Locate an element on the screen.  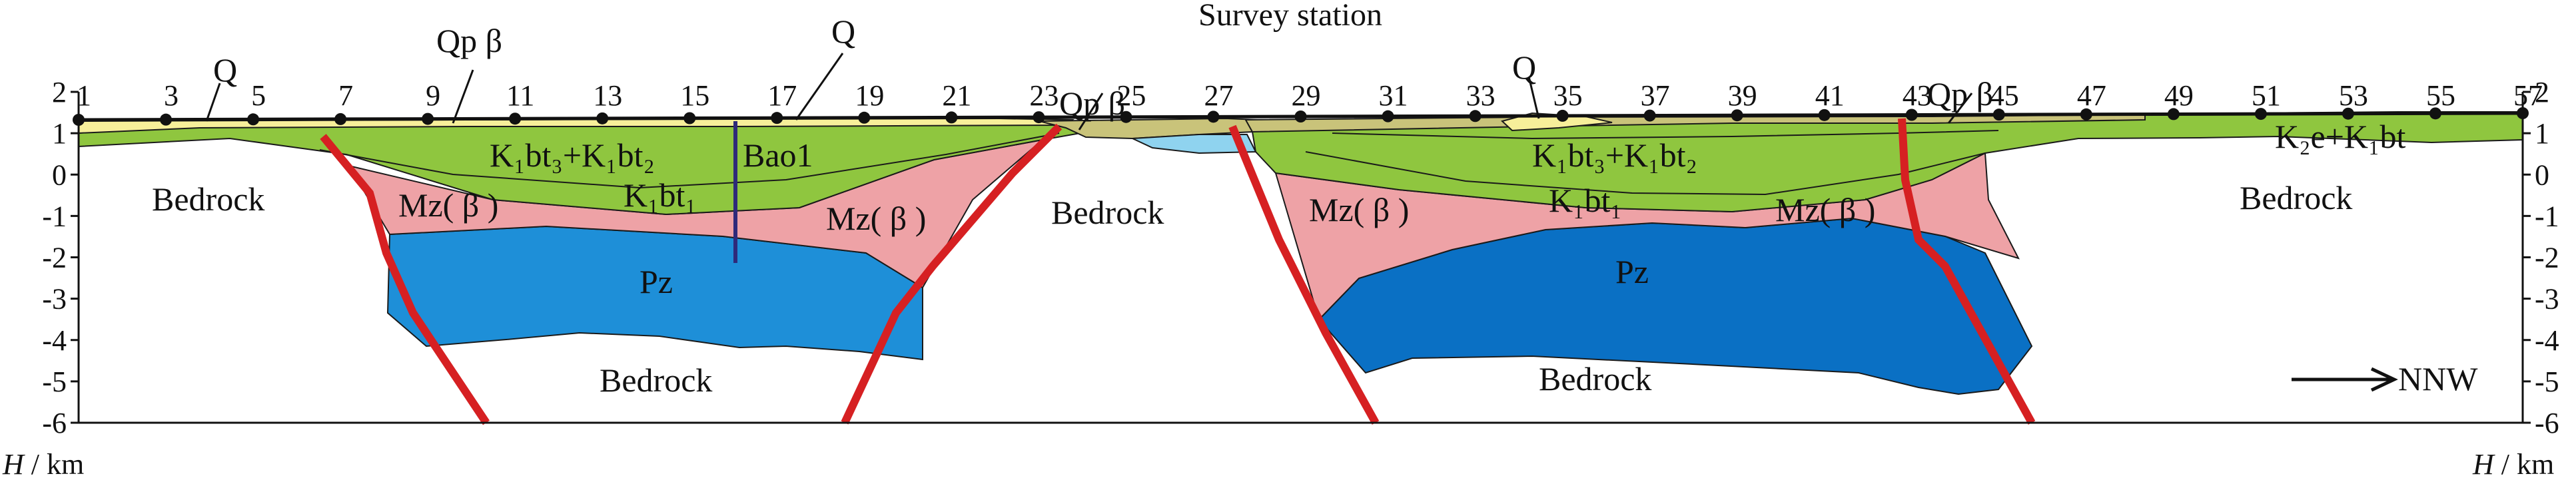
label-qpb-1: Qp β is located at coordinates (469, 40).